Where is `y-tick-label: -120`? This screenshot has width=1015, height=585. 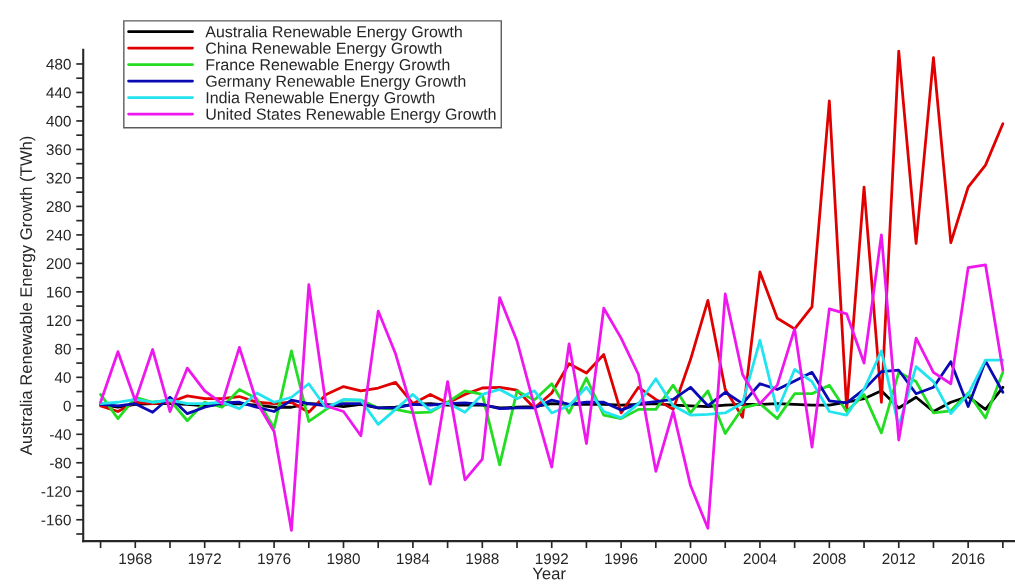
y-tick-label: -120 is located at coordinates (56, 491).